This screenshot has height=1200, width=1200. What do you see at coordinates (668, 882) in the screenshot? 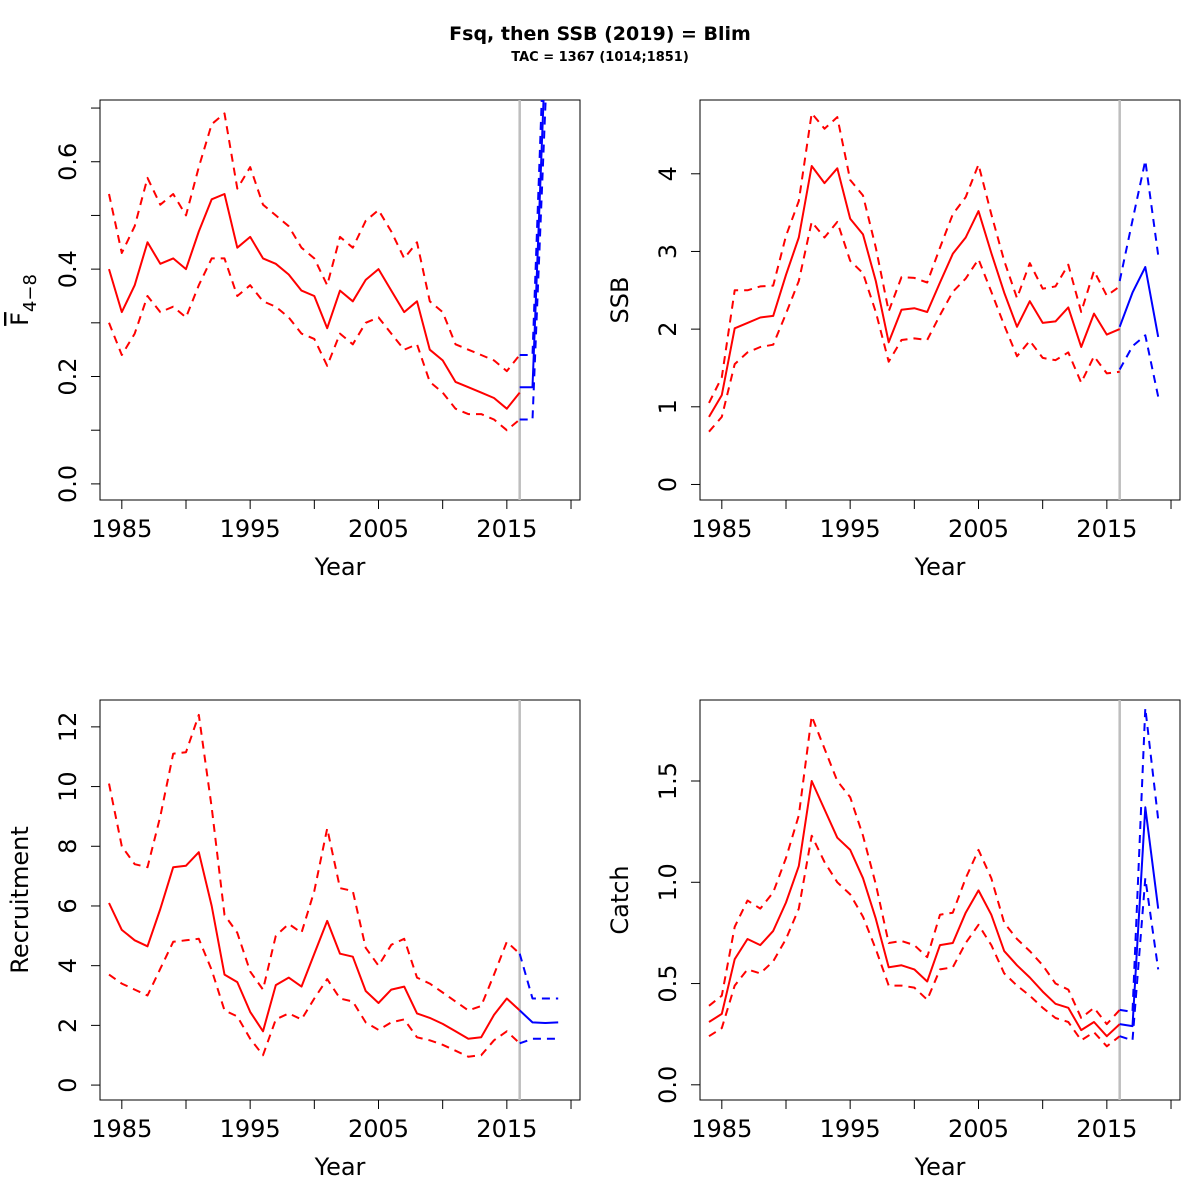
I see `y-tick-label: 1.0` at bounding box center [668, 882].